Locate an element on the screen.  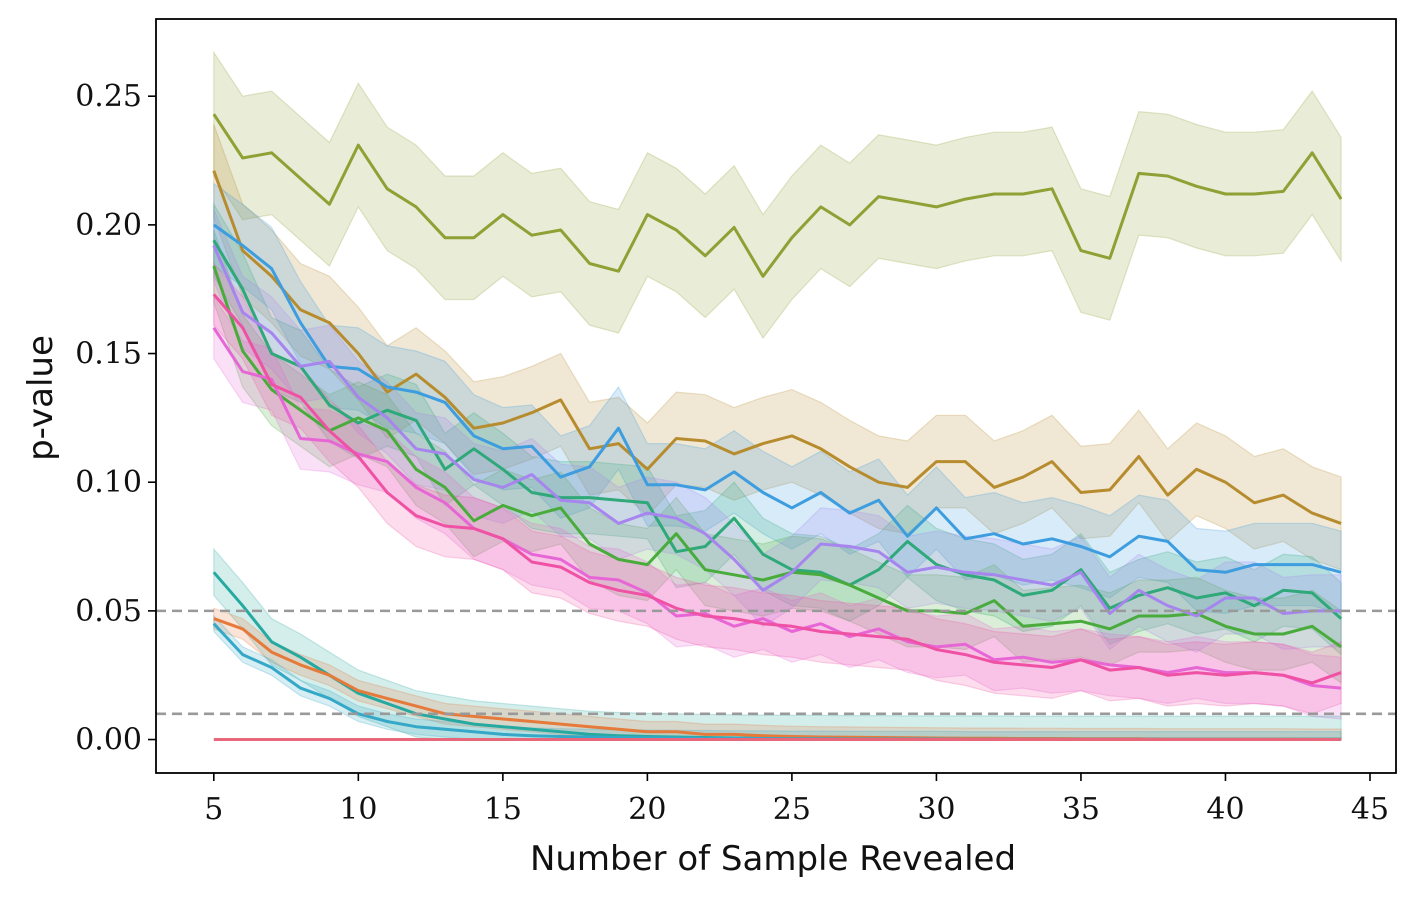
y-tick-label: 0.10 is located at coordinates (108, 482).